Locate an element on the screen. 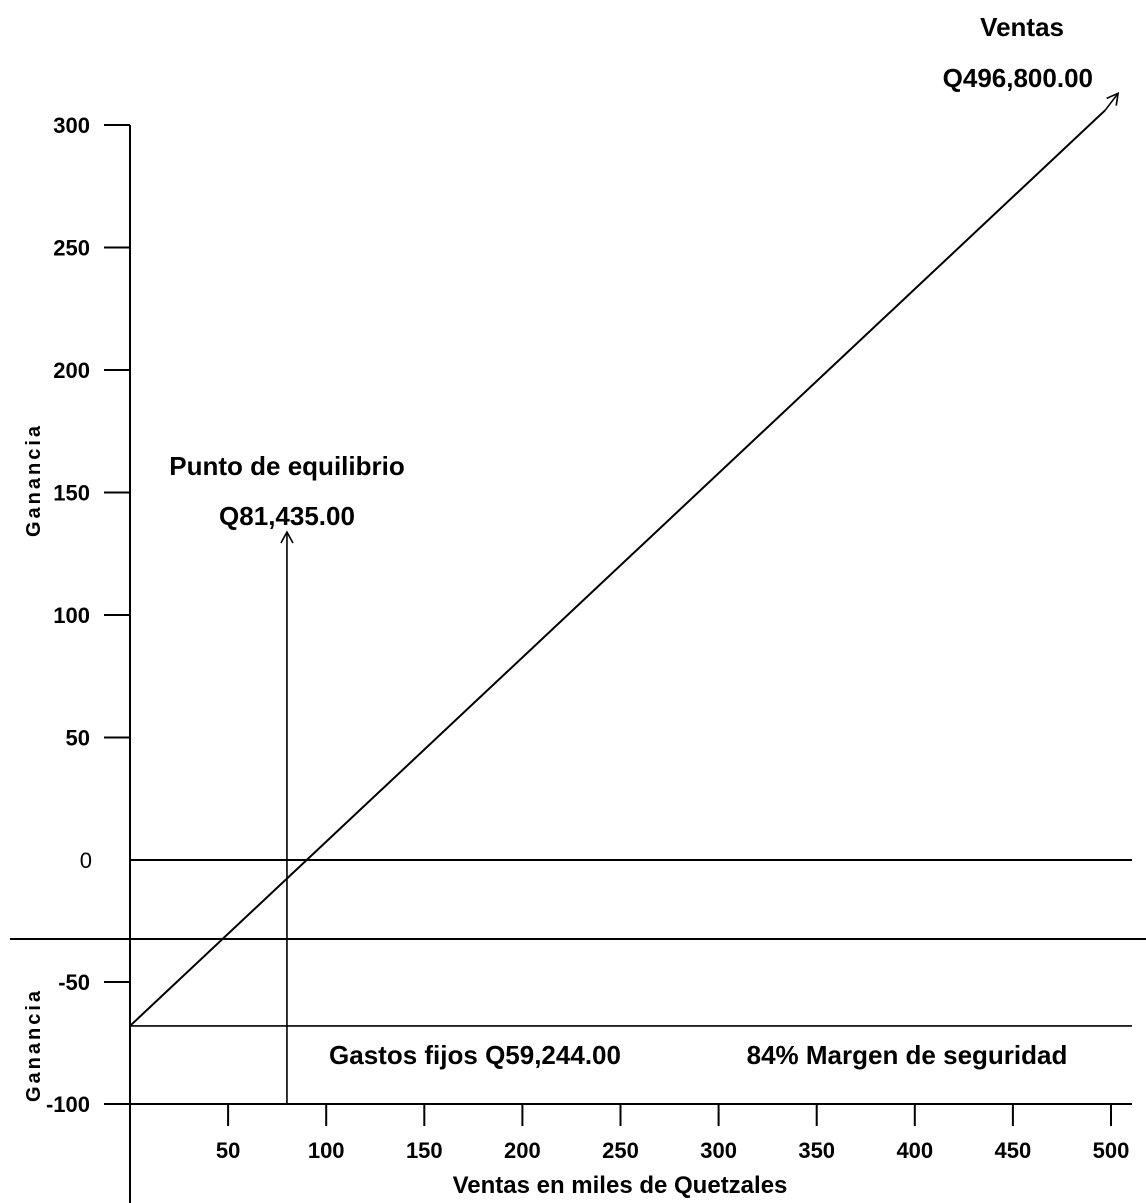 The image size is (1146, 1203). breakeven-value: Q81,435.00 is located at coordinates (287, 516).